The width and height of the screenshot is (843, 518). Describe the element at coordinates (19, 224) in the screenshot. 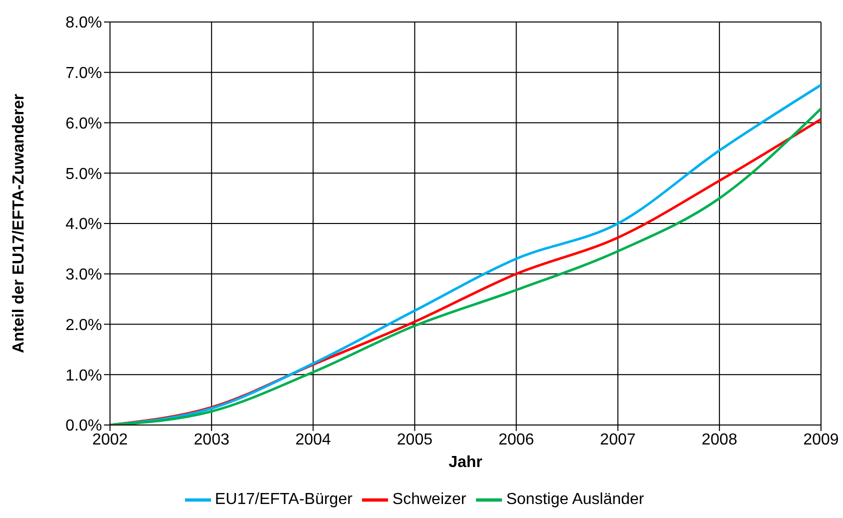

I see `y-axis-title: Anteil der EU17/EFTA-Zuwanderer` at that location.